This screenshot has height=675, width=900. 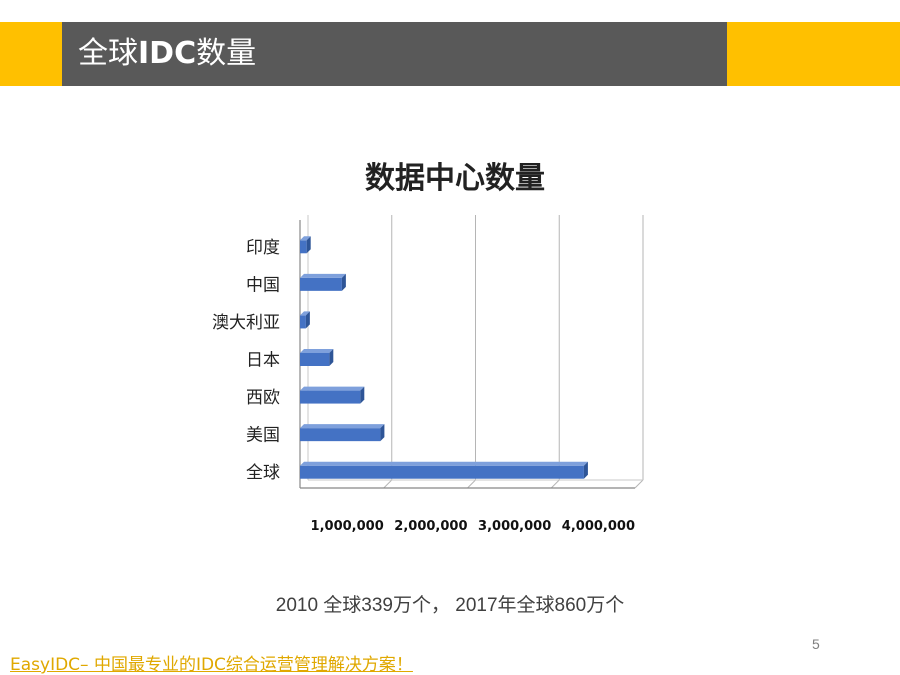 What do you see at coordinates (211, 665) in the screenshot?
I see `footer-link: EasyIDC– 中国最专业的IDC综合运营管理解决方案！` at bounding box center [211, 665].